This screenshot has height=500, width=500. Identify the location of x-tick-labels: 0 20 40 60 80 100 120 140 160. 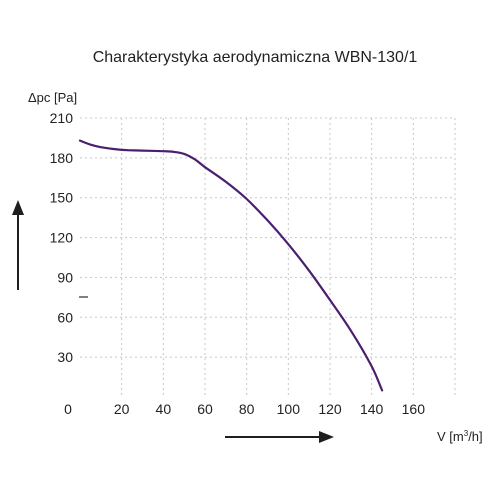
(244, 409).